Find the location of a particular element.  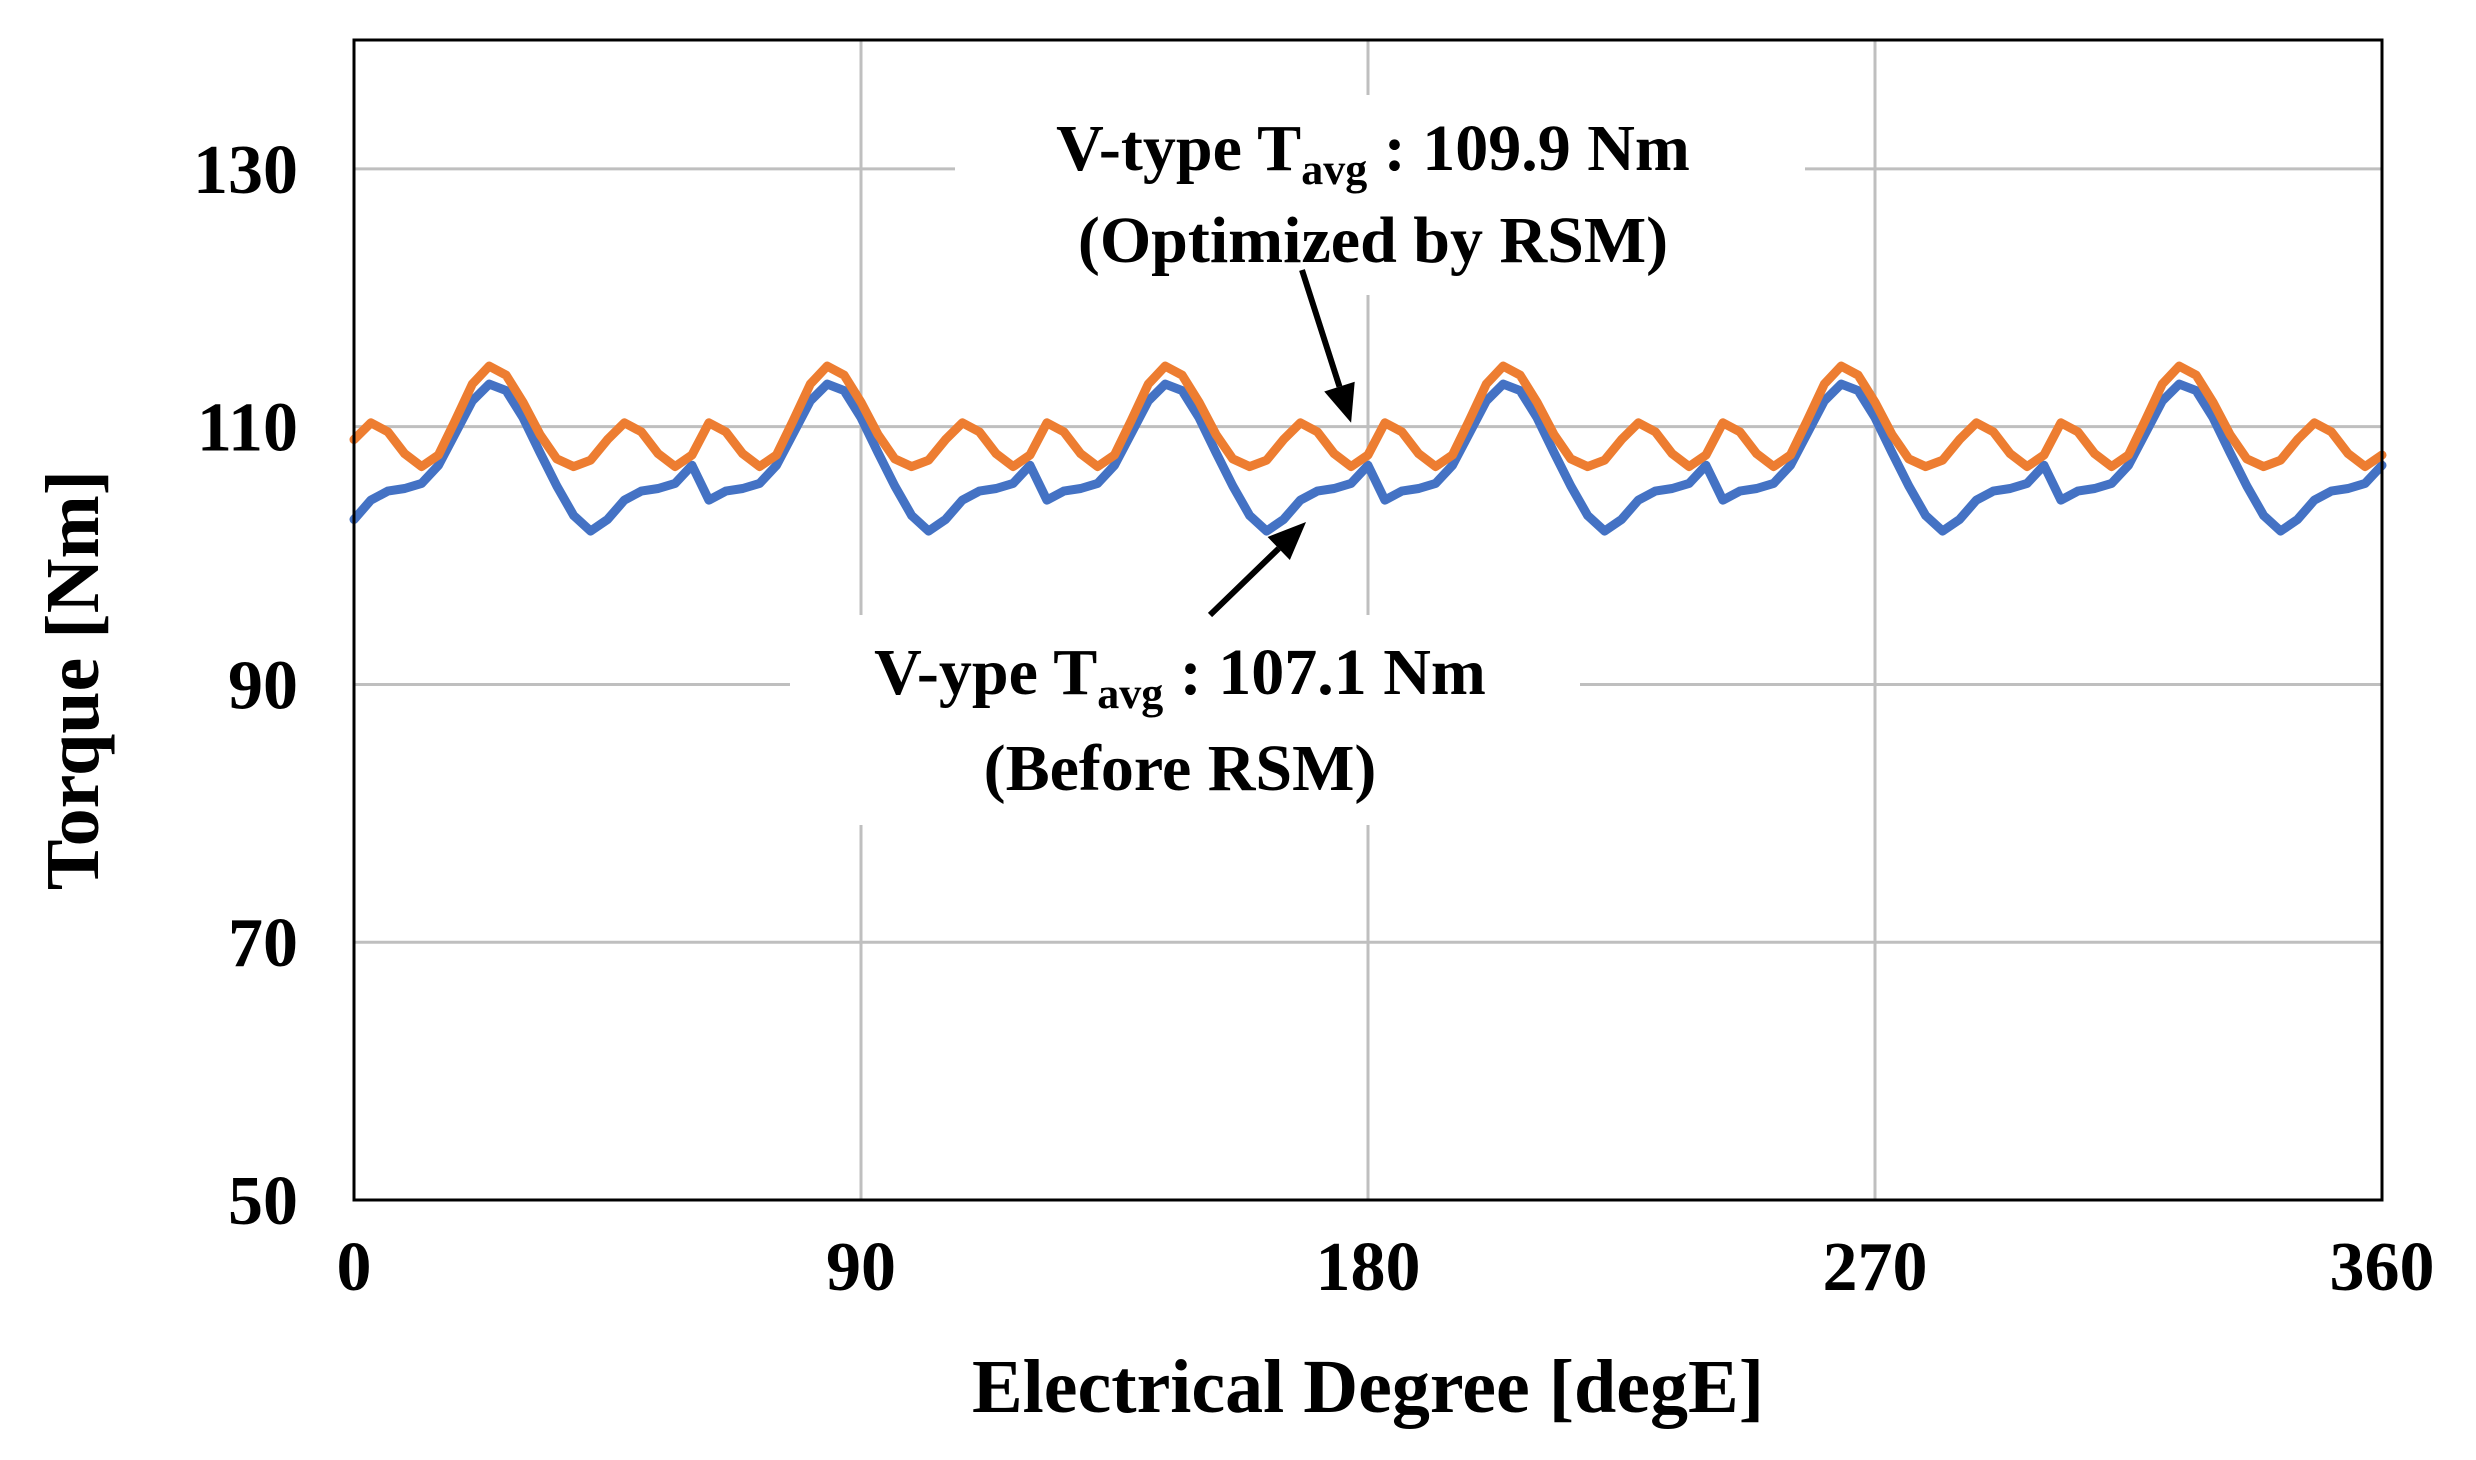

annotation-before-prefix: V-ype T is located at coordinates (985, 672).